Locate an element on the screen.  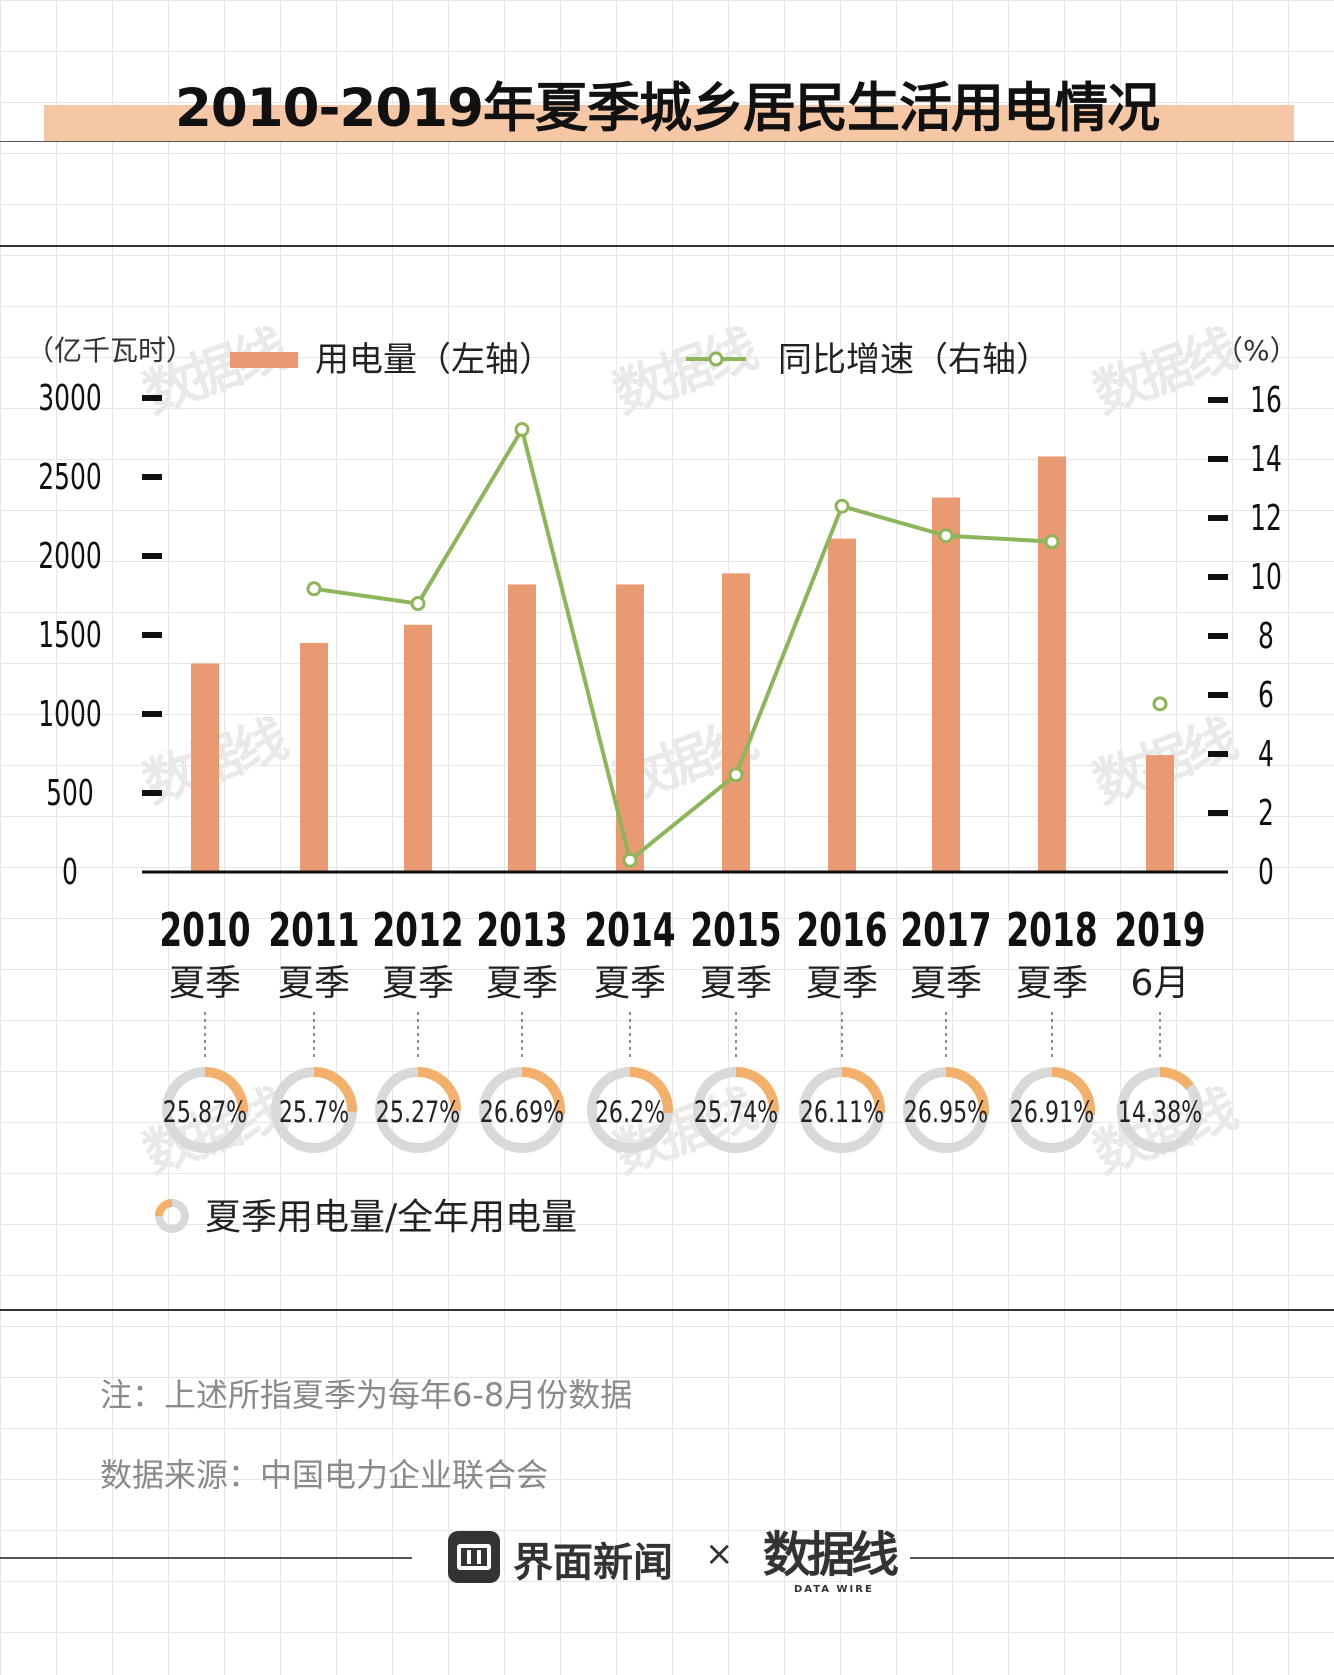
x-tick-year: 2014 is located at coordinates (629, 931).